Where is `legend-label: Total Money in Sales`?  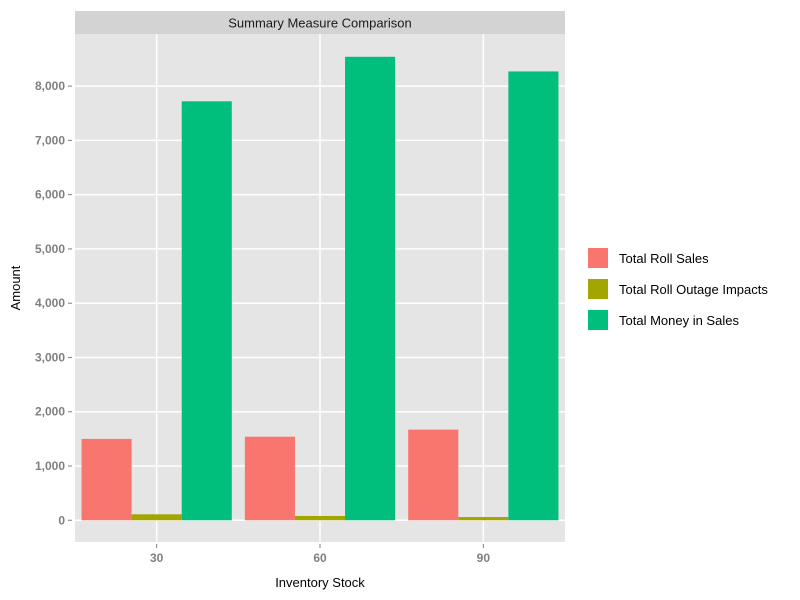
legend-label: Total Money in Sales is located at coordinates (679, 320).